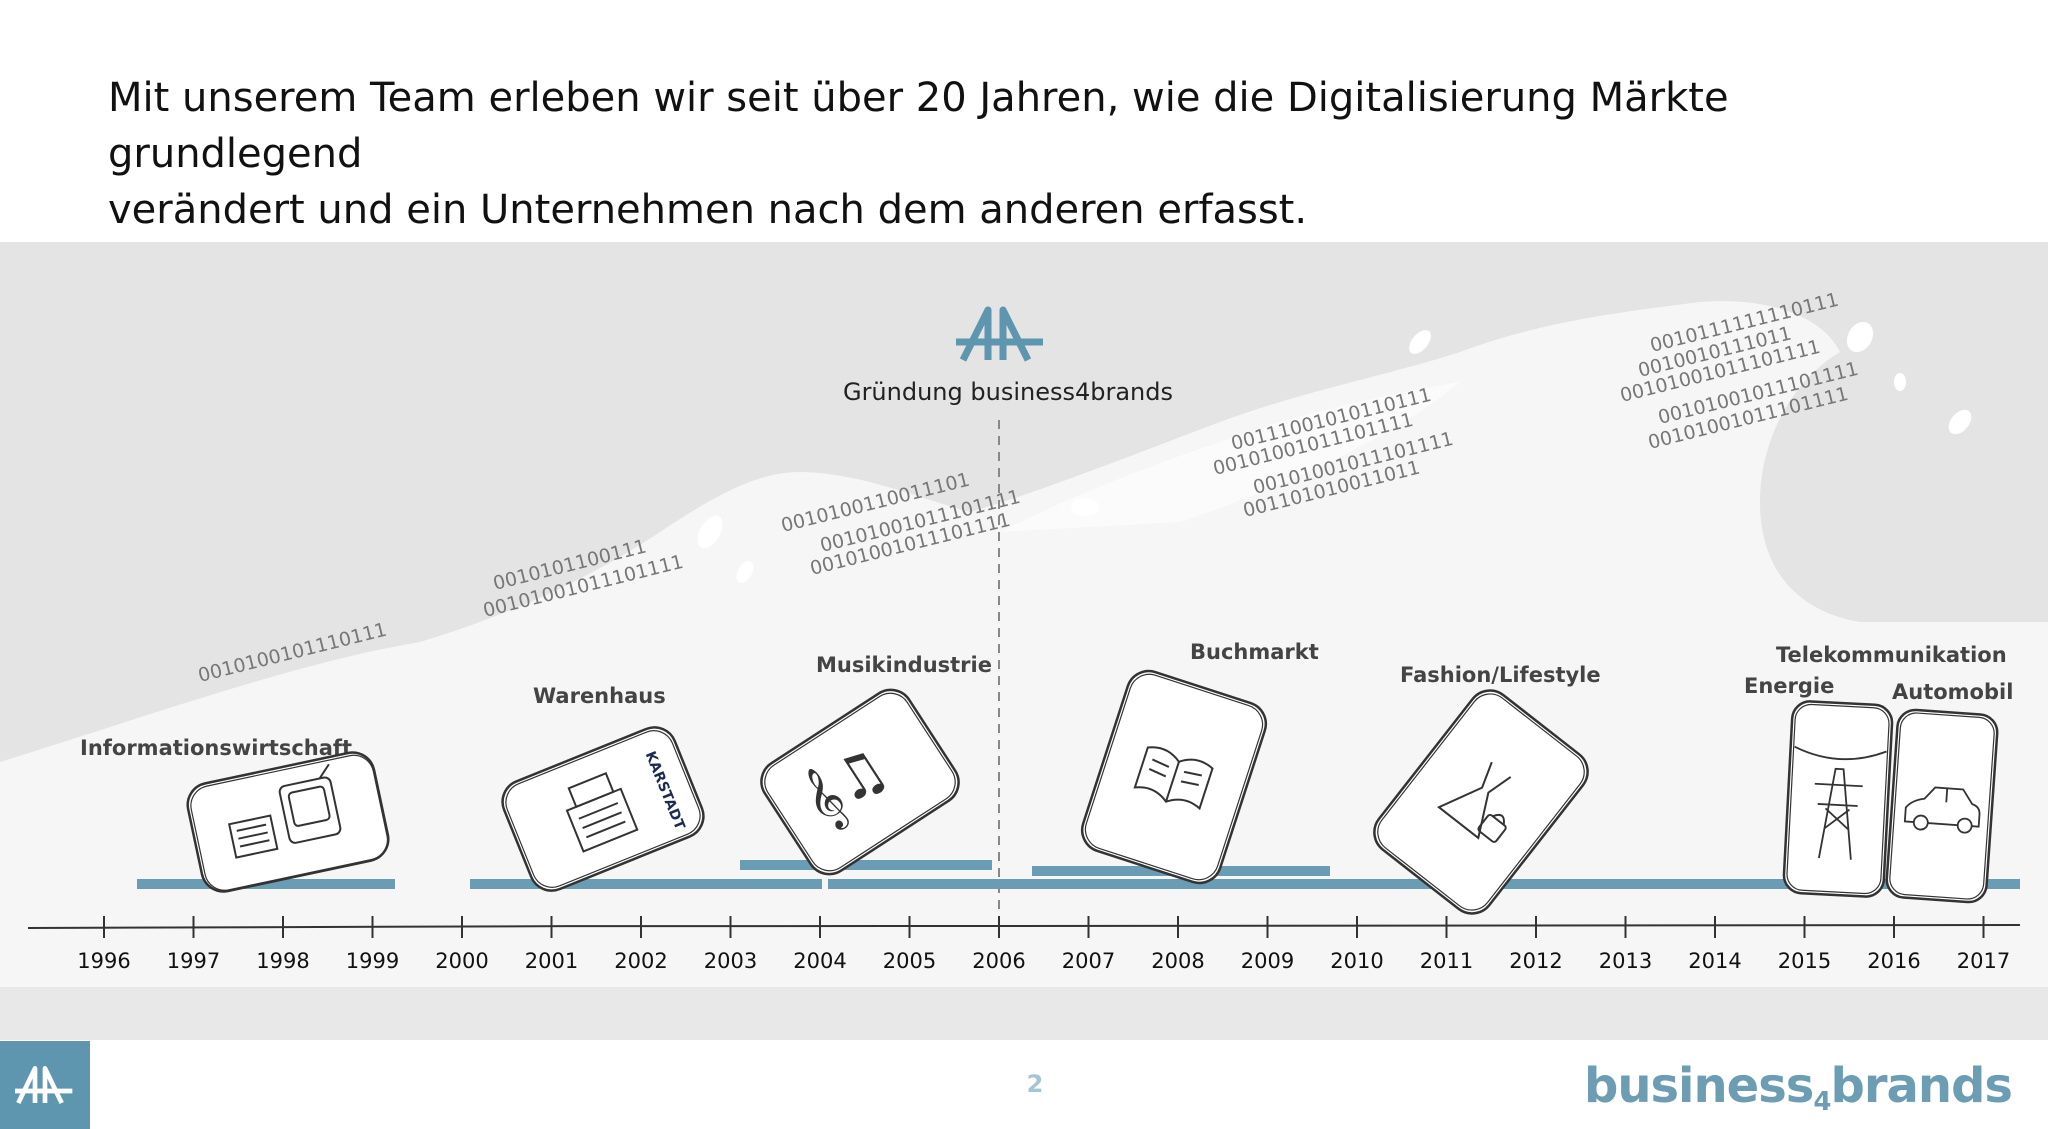 The width and height of the screenshot is (2048, 1129). I want to click on label-buchmarkt: Buchmarkt, so click(1254, 652).